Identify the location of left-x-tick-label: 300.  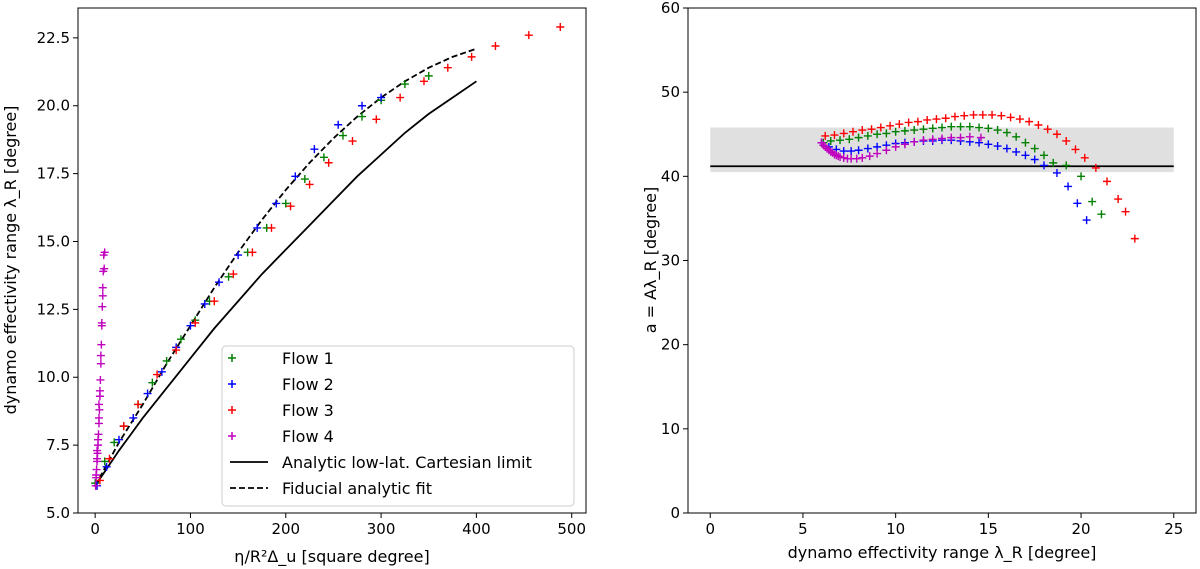
(381, 529).